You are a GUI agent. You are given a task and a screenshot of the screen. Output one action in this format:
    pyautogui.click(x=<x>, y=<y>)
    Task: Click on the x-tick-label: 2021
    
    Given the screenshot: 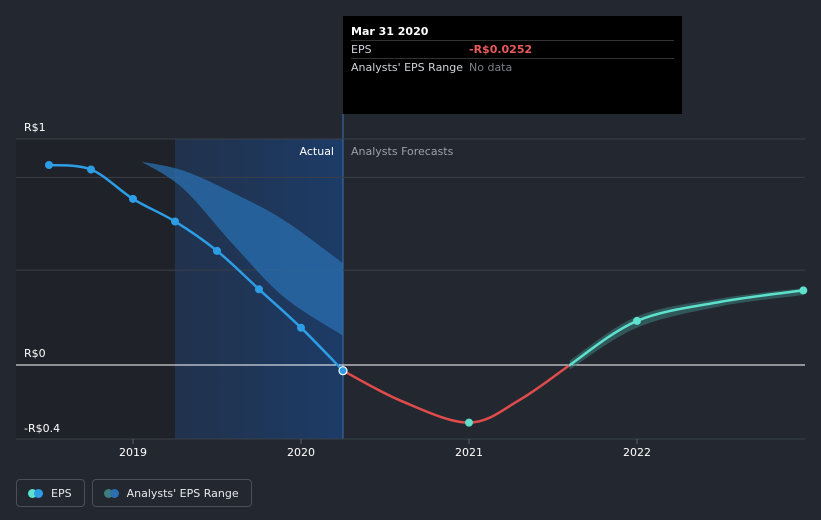 What is the action you would take?
    pyautogui.click(x=469, y=452)
    